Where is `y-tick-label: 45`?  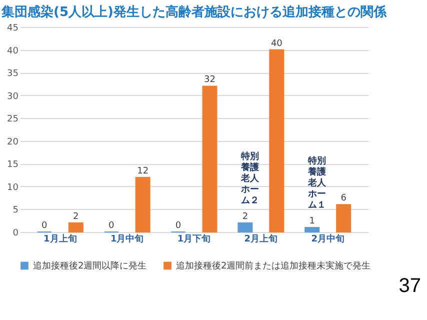
y-tick-label: 45 is located at coordinates (12, 29).